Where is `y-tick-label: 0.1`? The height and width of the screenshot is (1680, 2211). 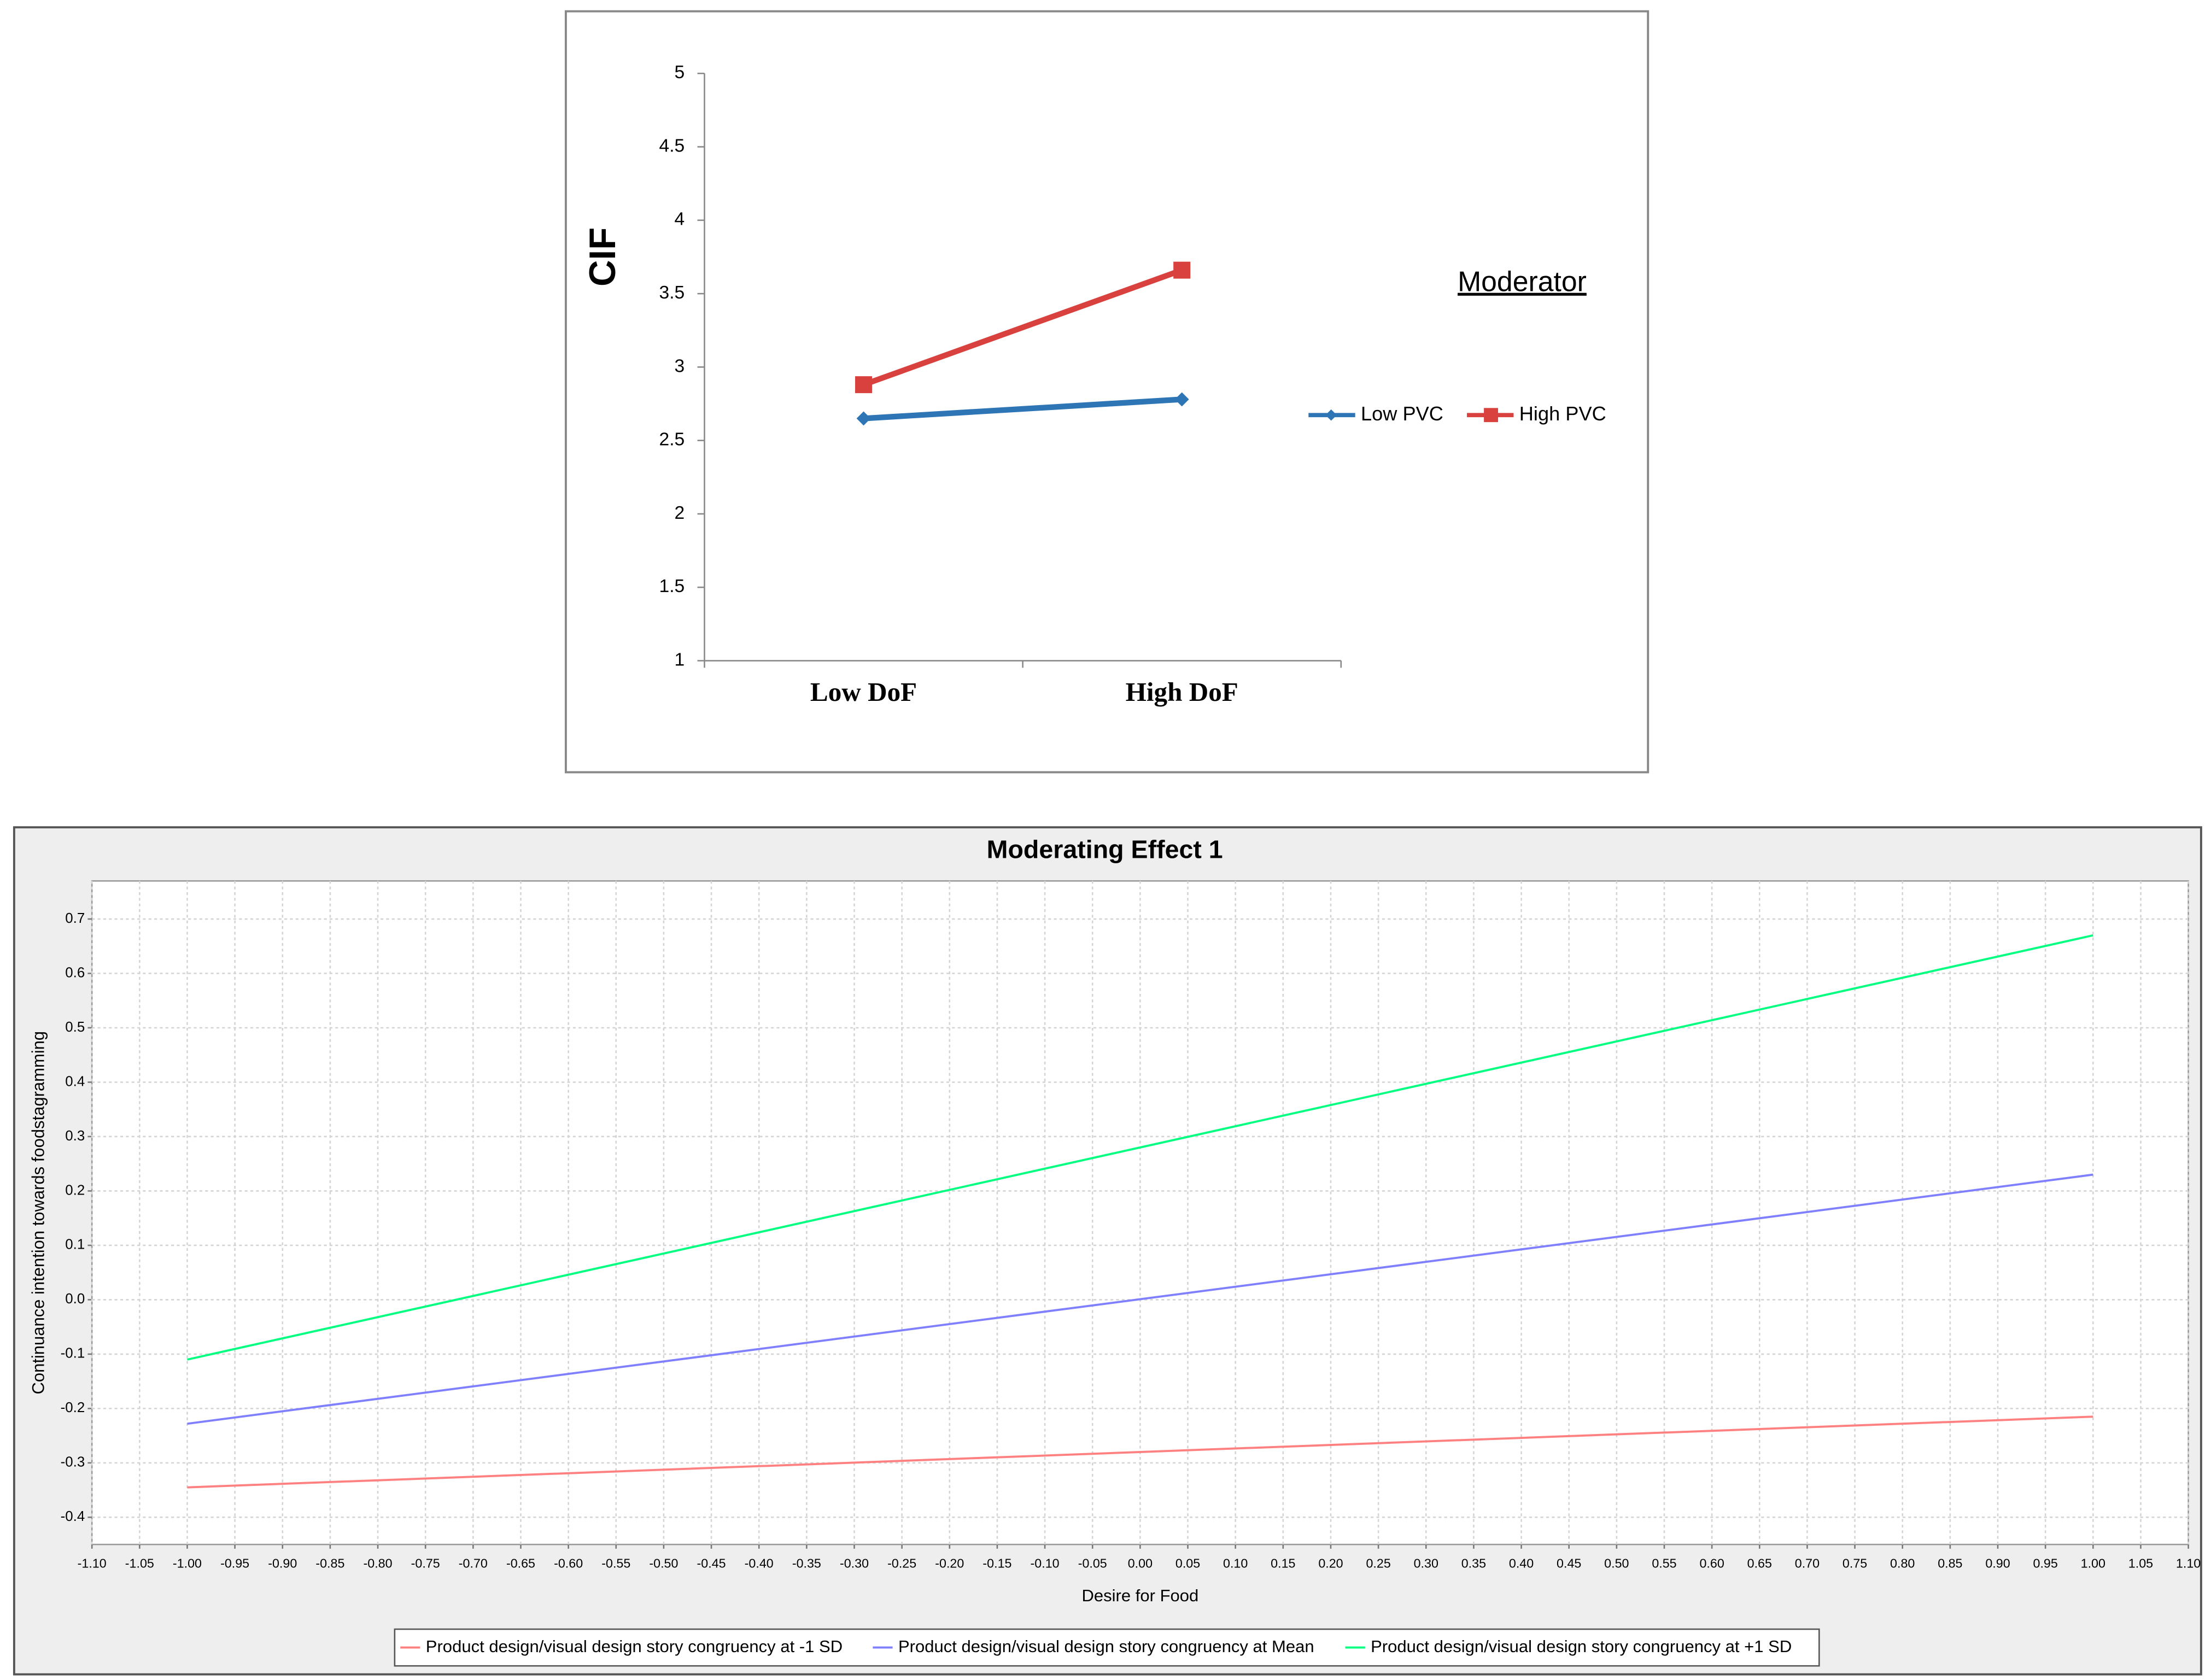 y-tick-label: 0.1 is located at coordinates (75, 1244).